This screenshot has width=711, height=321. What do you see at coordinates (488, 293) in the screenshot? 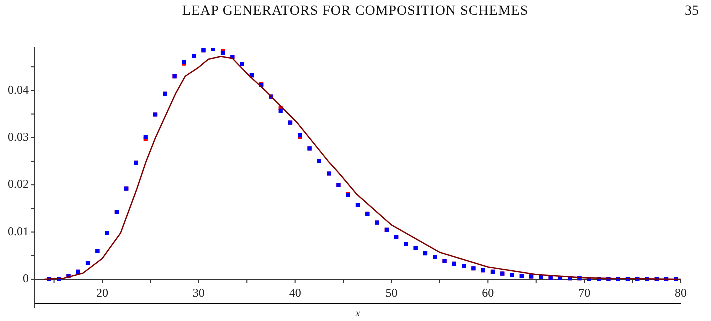
I see `x-tick-label: 60` at bounding box center [488, 293].